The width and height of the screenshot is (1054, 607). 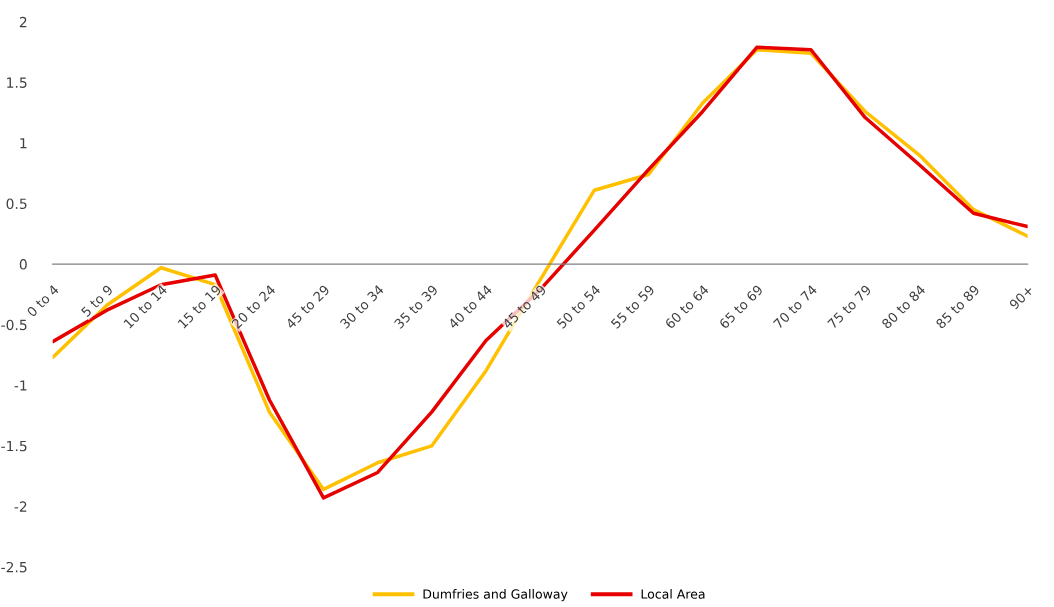 I want to click on y-tick-label: -0.5, so click(x=14, y=325).